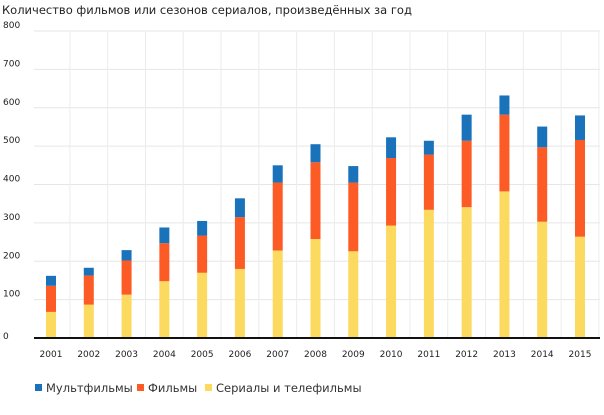 This screenshot has width=604, height=415. I want to click on x-tick-label: 2005, so click(202, 355).